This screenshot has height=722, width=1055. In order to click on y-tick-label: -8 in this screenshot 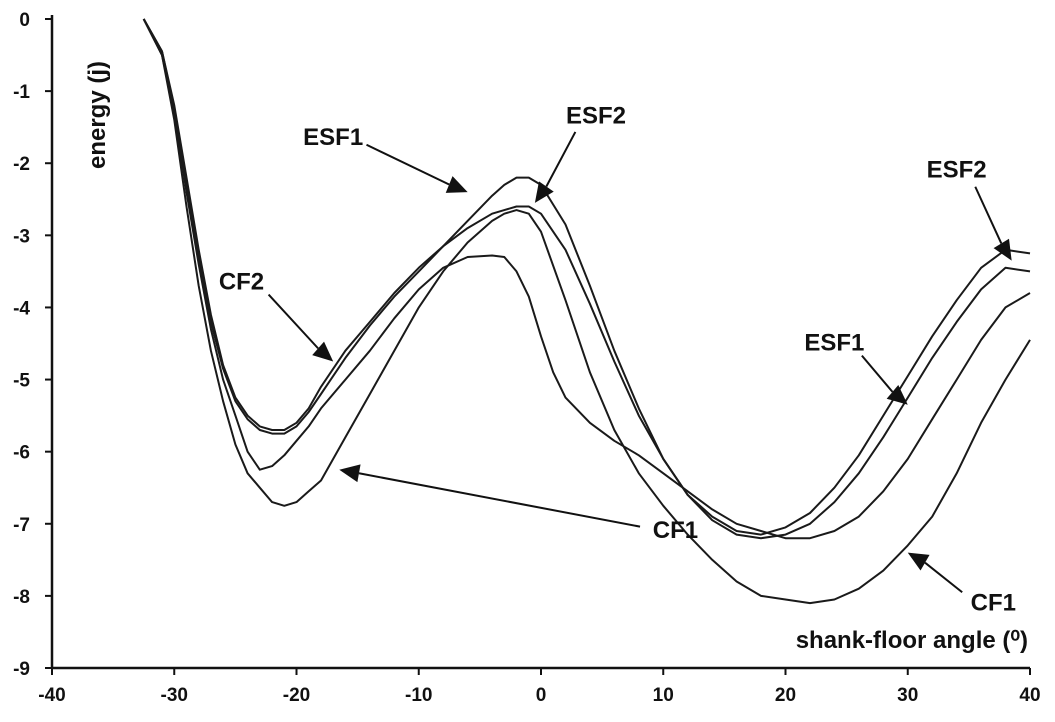, I will do `click(21, 597)`.